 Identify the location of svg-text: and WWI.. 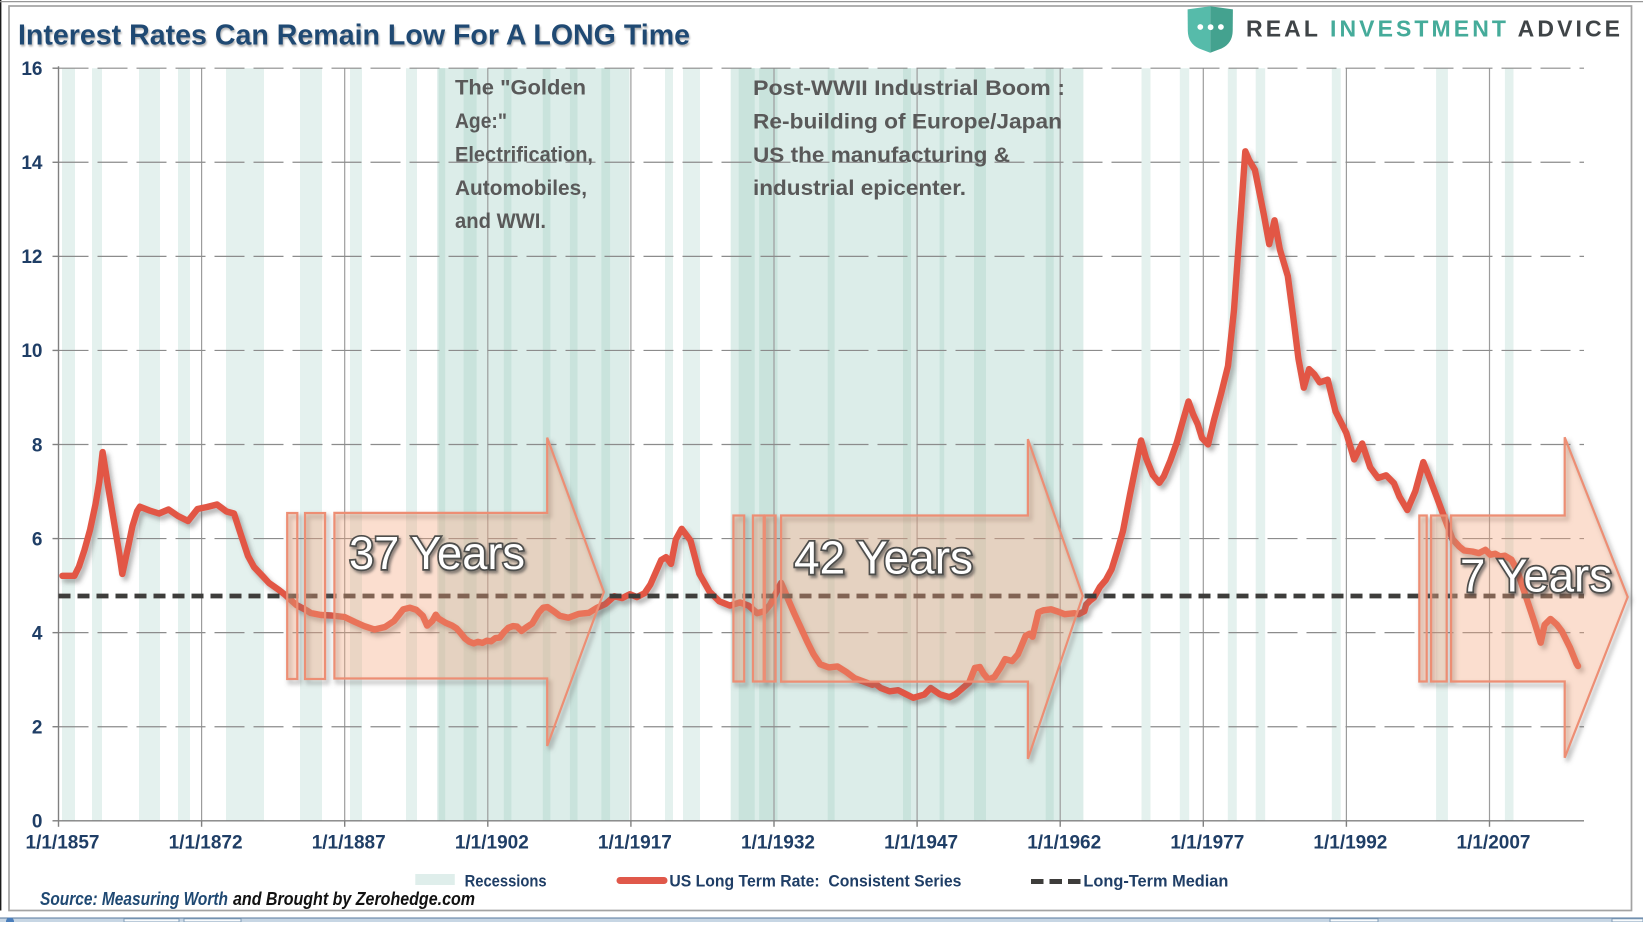
(500, 221).